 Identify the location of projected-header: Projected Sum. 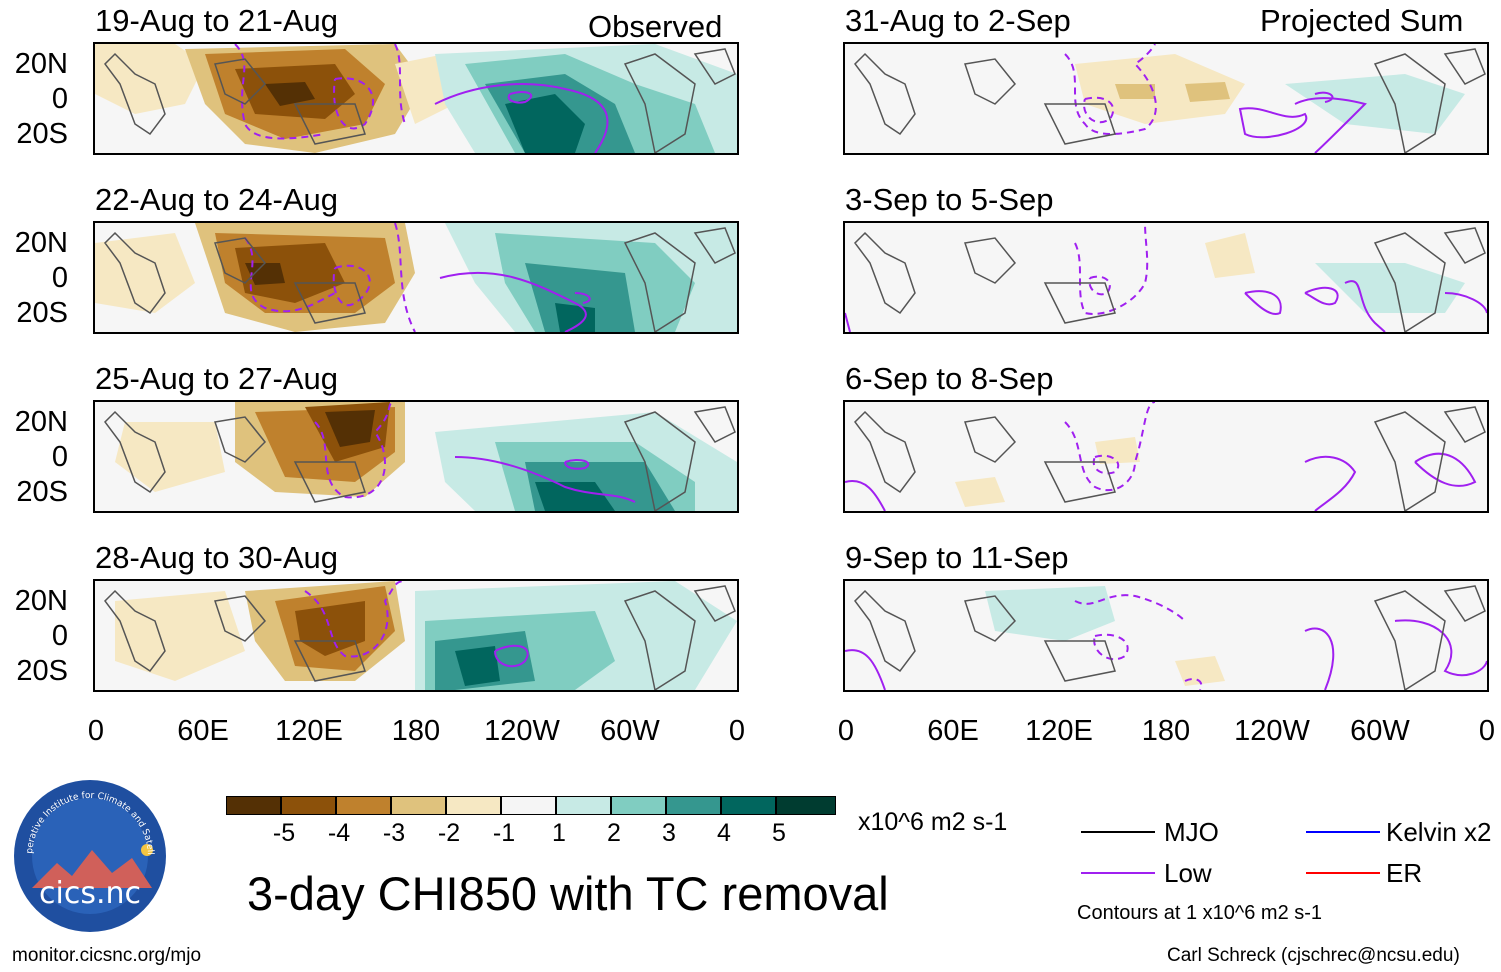
(1362, 20).